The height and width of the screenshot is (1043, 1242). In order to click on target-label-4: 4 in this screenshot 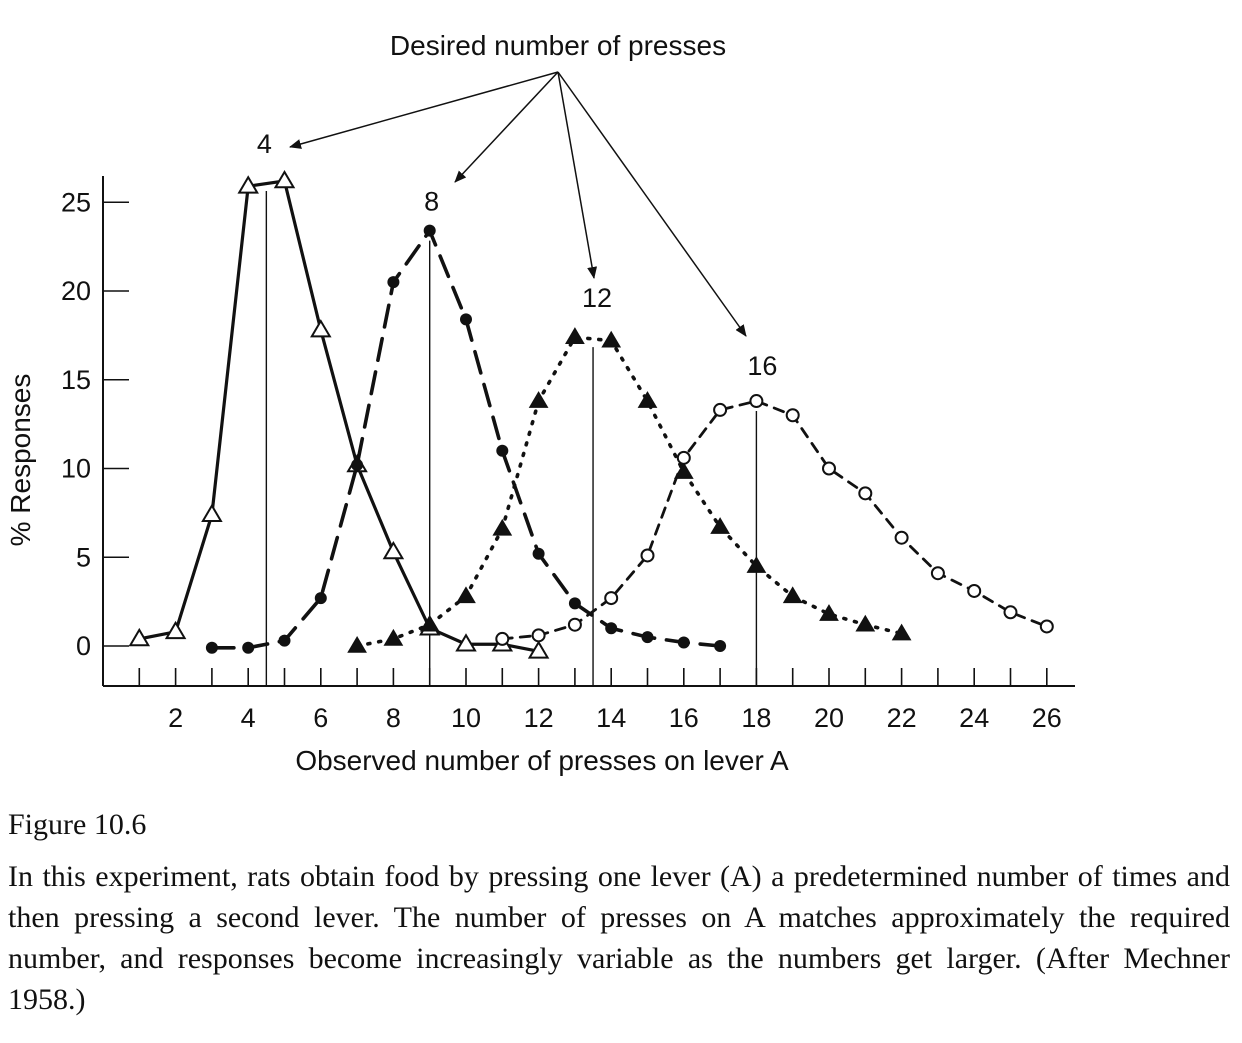, I will do `click(264, 144)`.